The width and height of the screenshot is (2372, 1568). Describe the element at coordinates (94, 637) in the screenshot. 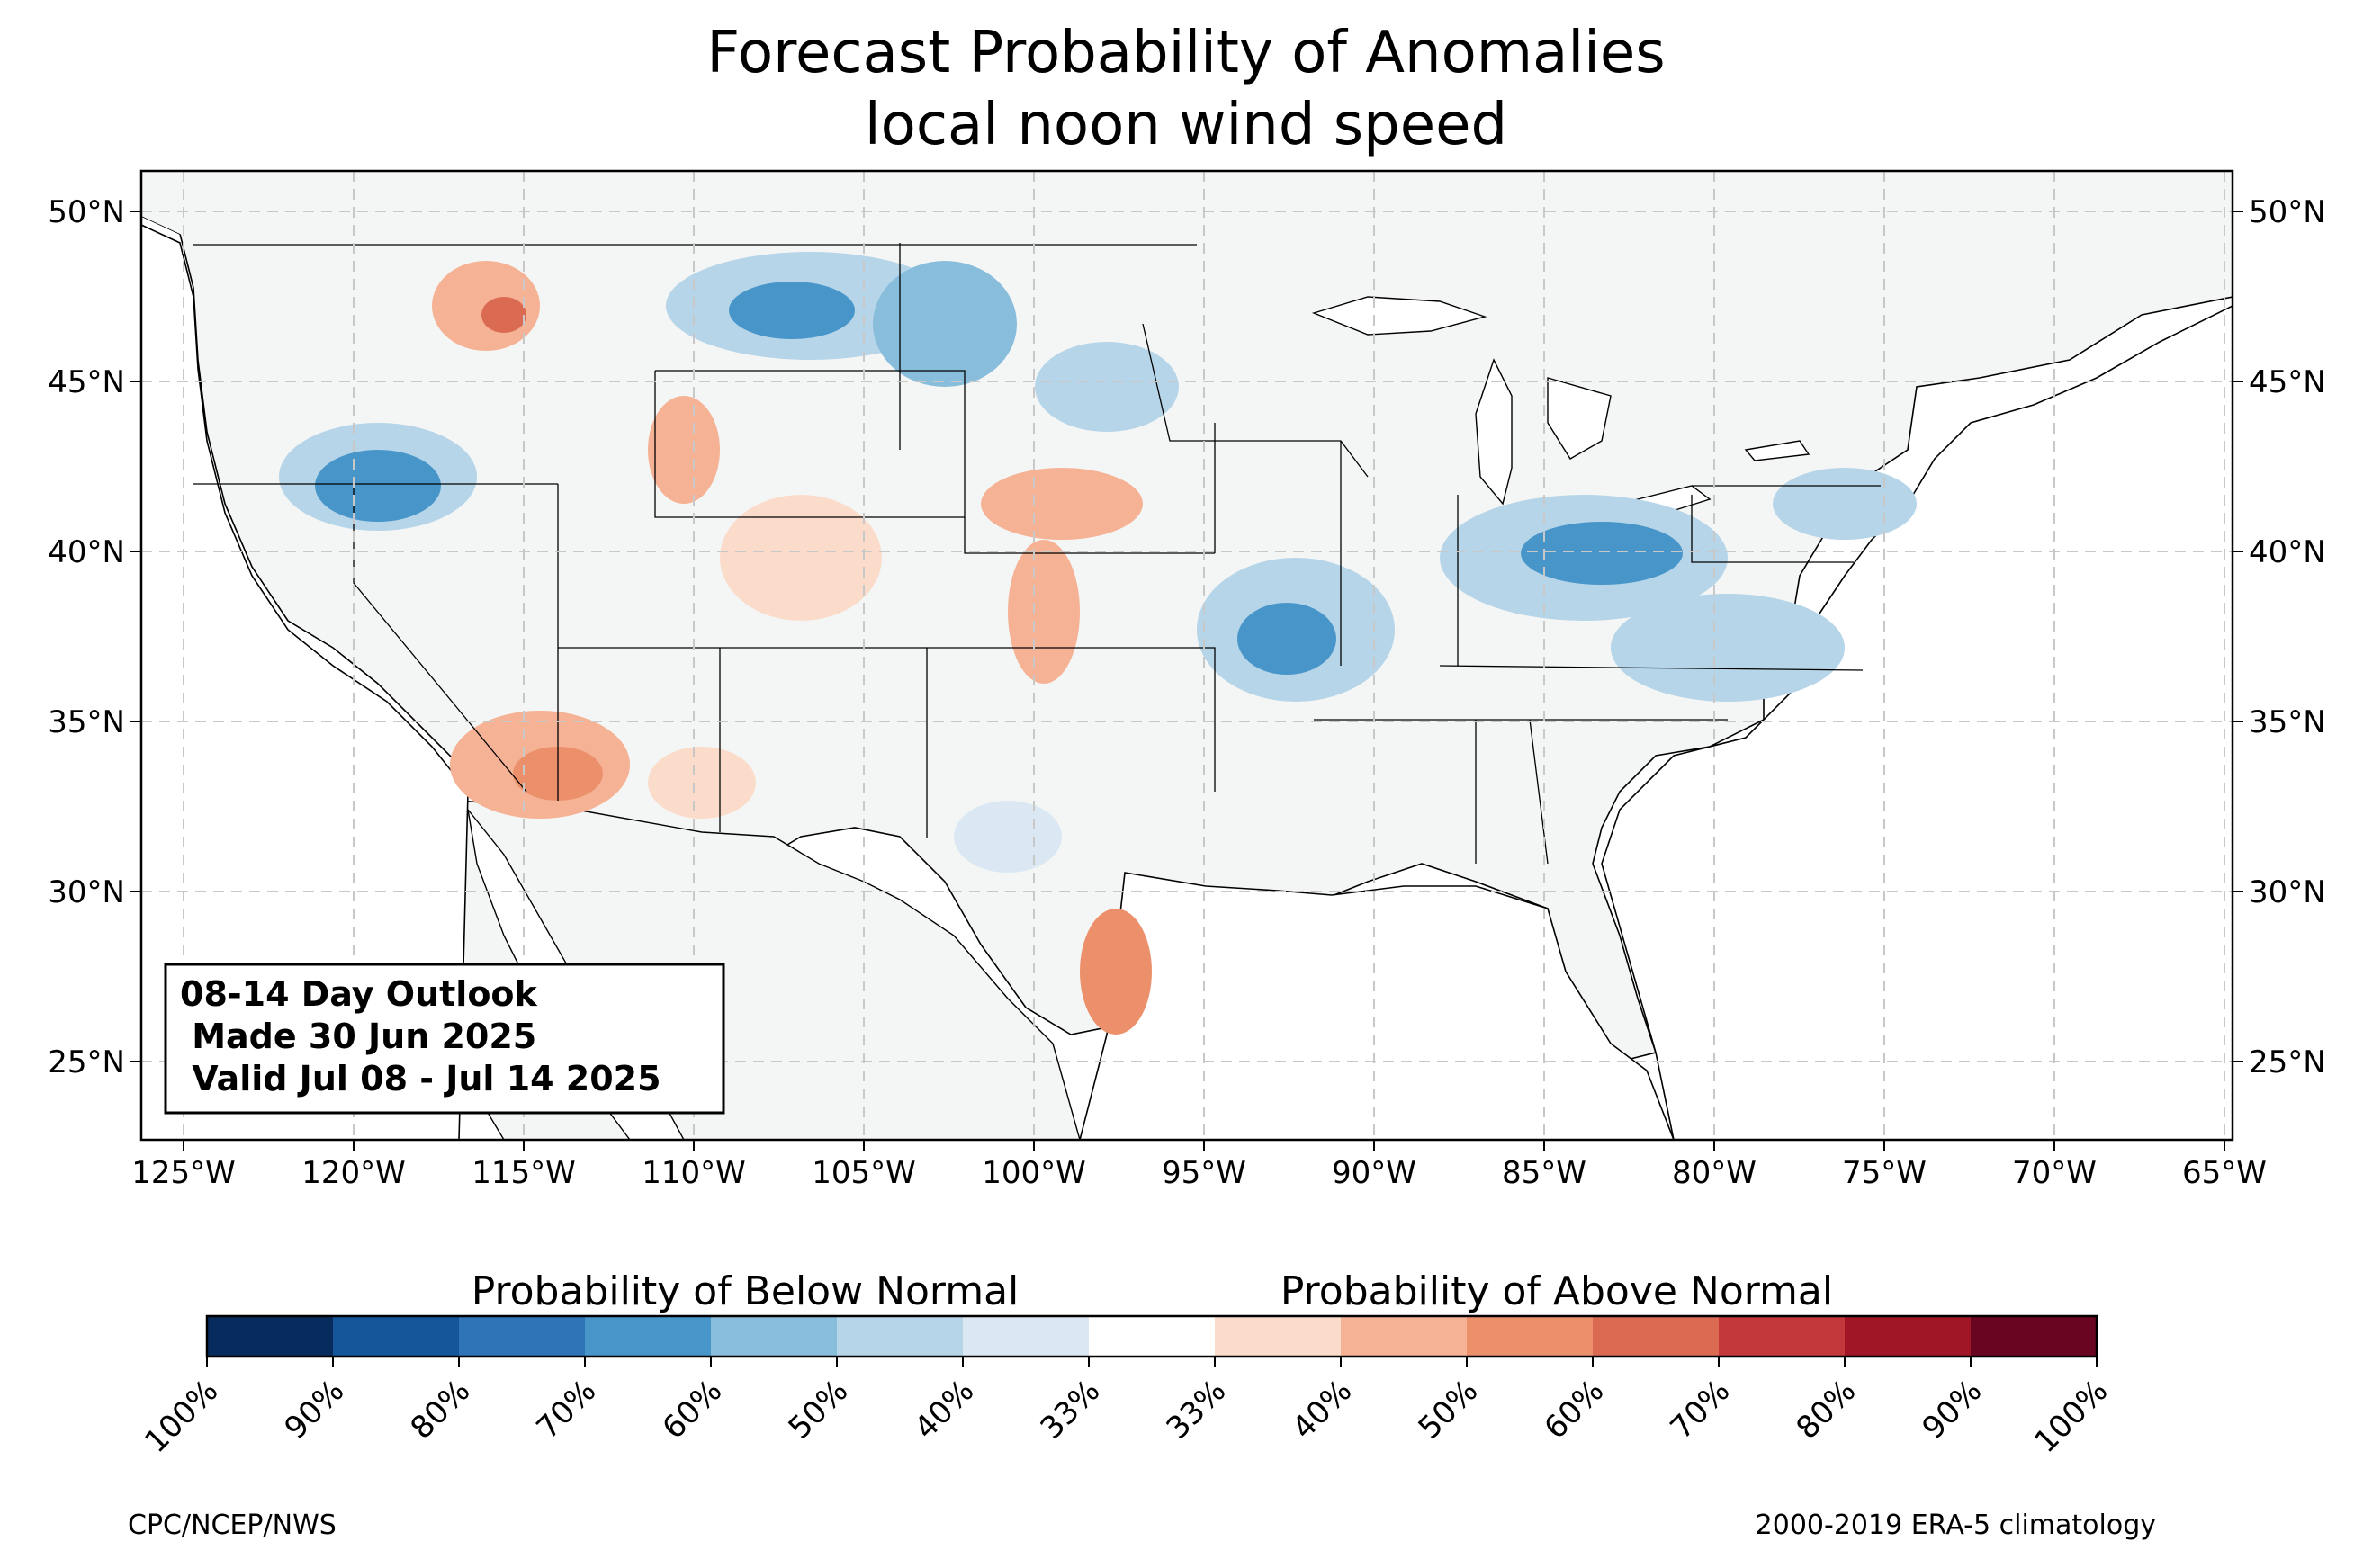

I see `latitude-ticks-left: 50°N 45°N 40°N 35°N 30°N 25°N` at that location.